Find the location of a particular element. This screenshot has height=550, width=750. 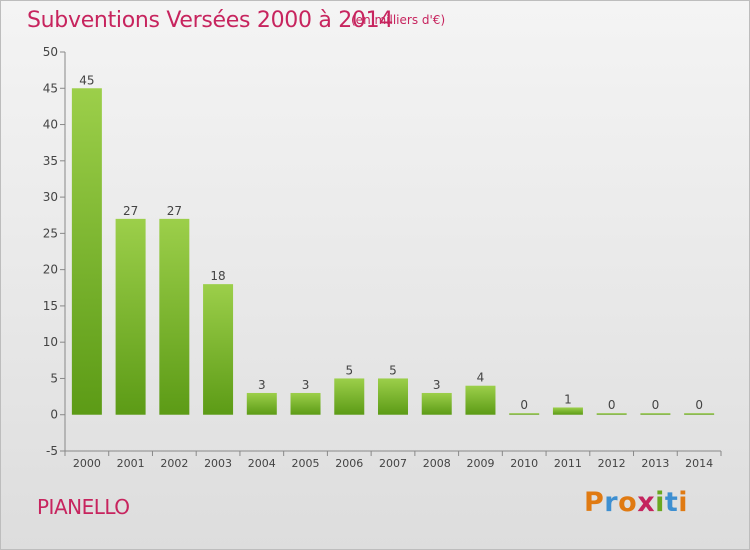

logo-letter: o is located at coordinates (628, 502).